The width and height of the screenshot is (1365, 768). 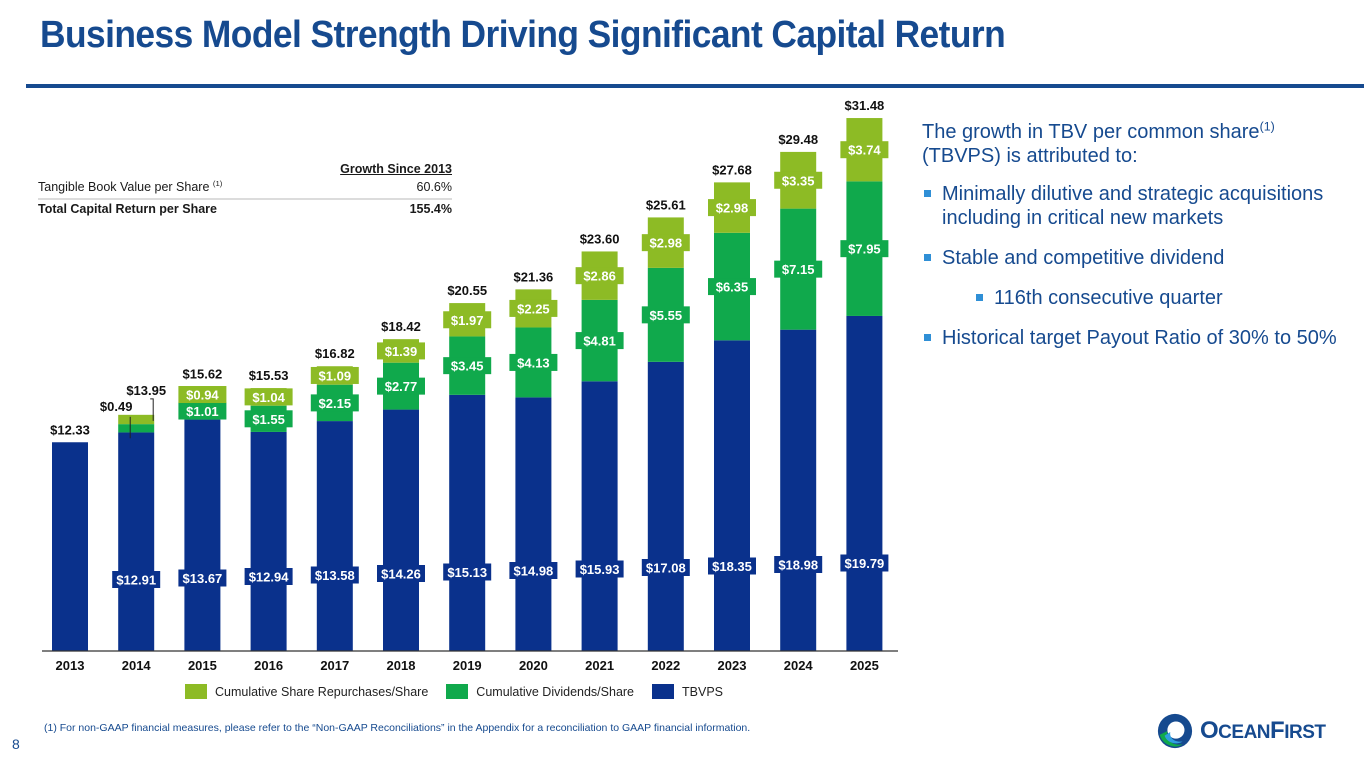 What do you see at coordinates (864, 150) in the screenshot?
I see `data-label: $3.74` at bounding box center [864, 150].